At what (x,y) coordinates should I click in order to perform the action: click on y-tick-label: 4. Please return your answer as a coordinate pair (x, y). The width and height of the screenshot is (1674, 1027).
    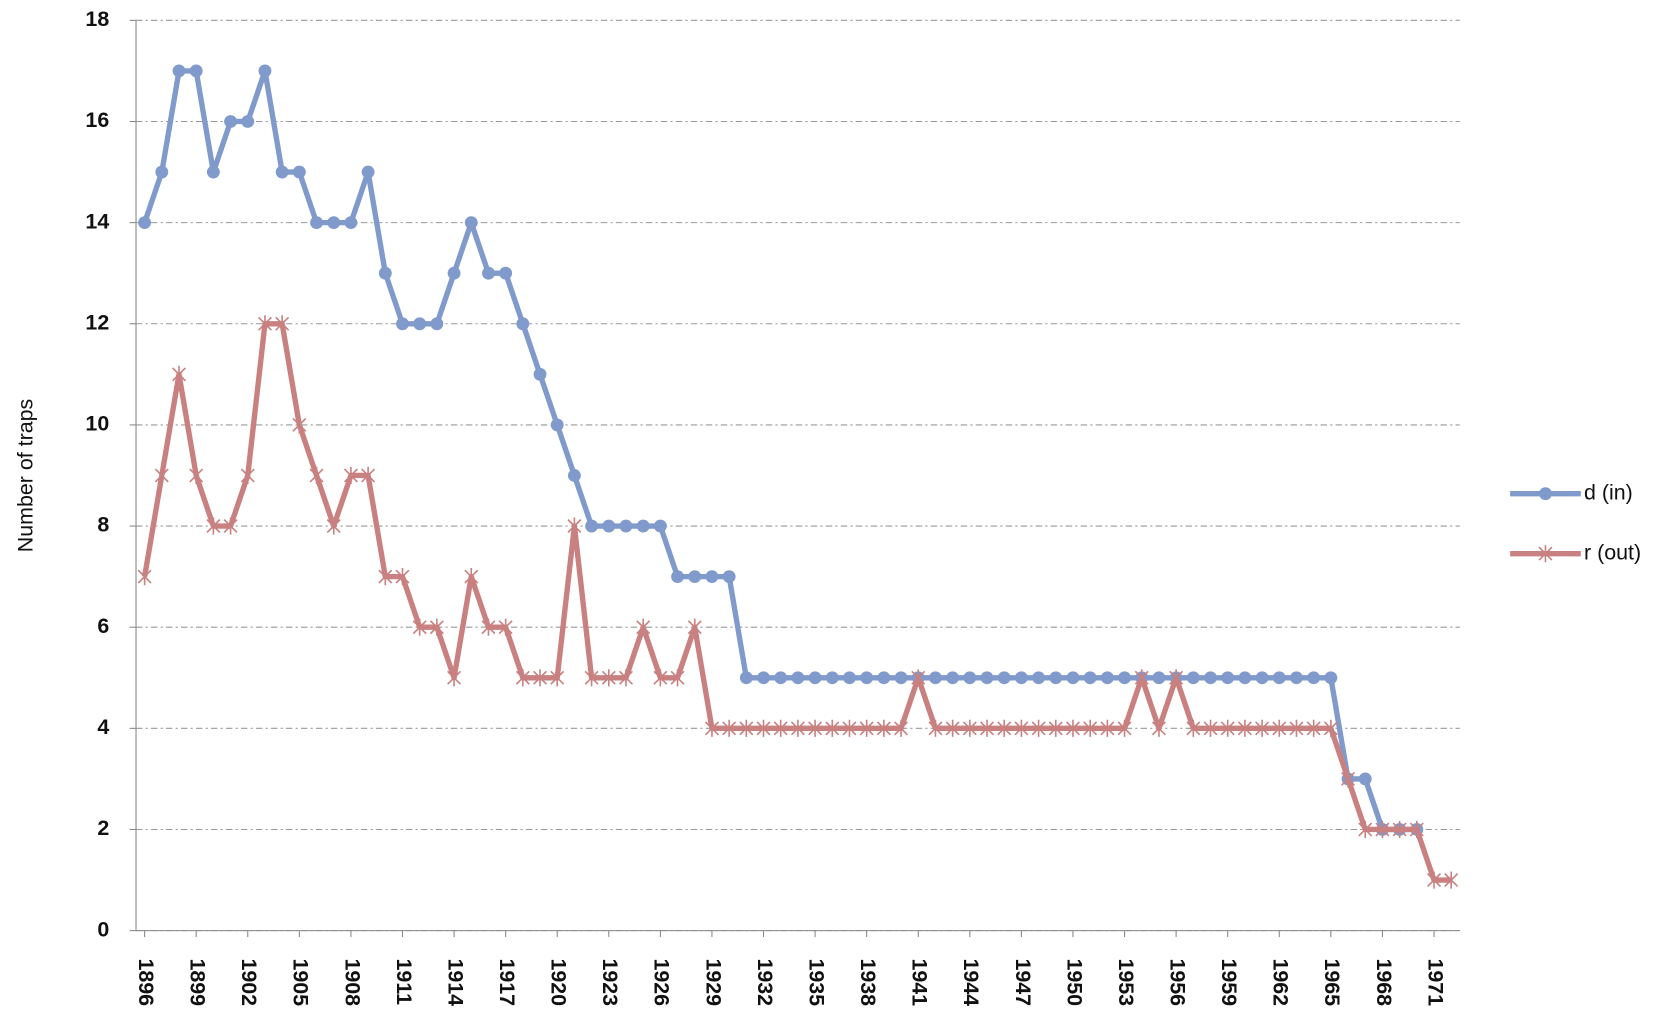
    Looking at the image, I should click on (103, 727).